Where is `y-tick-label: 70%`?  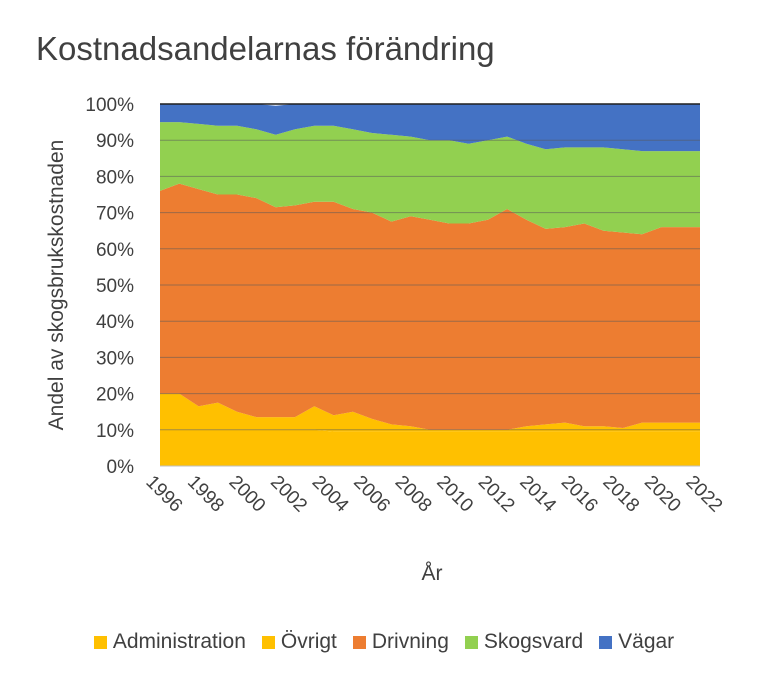 y-tick-label: 70% is located at coordinates (115, 214).